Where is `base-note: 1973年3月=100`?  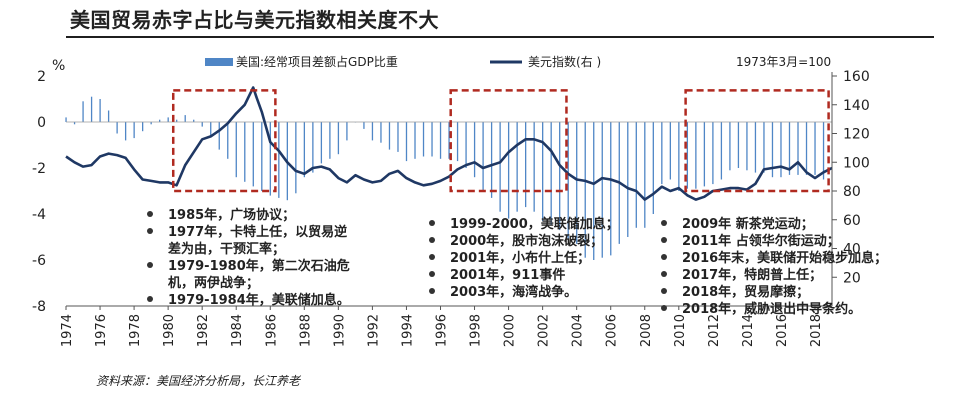
base-note: 1973年3月=100 is located at coordinates (783, 62).